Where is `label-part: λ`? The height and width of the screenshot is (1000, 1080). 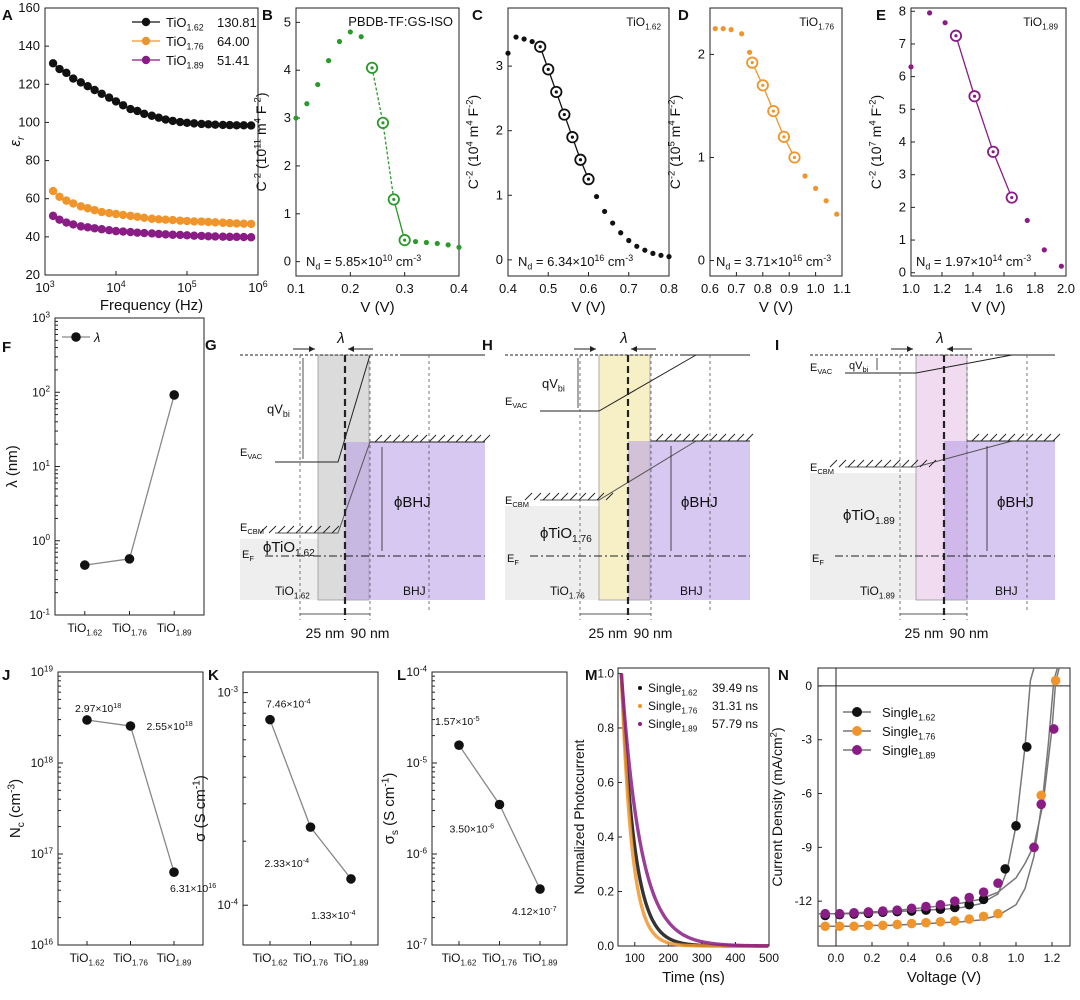
label-part: λ is located at coordinates (939, 338).